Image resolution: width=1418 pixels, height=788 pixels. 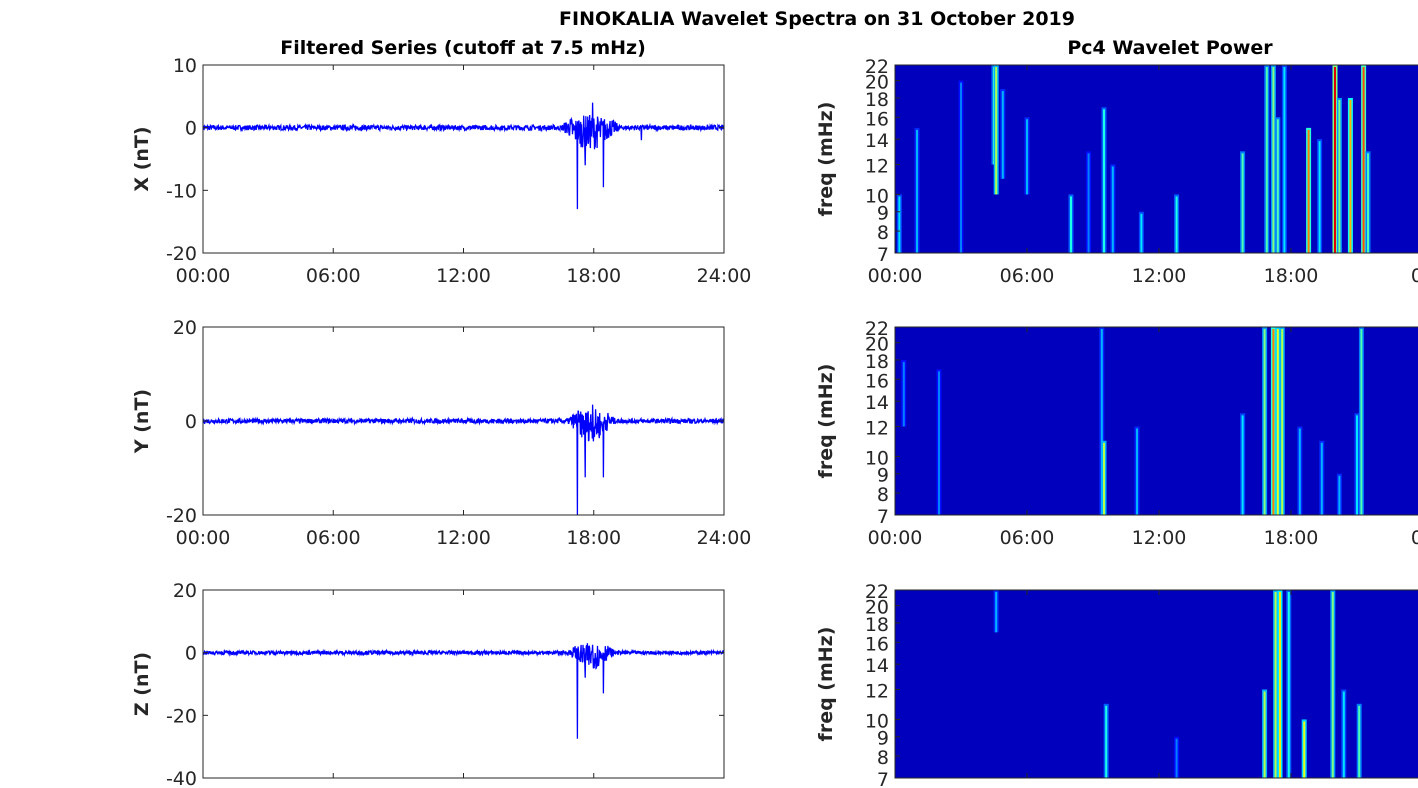 What do you see at coordinates (463, 459) in the screenshot?
I see `Y-series-line` at bounding box center [463, 459].